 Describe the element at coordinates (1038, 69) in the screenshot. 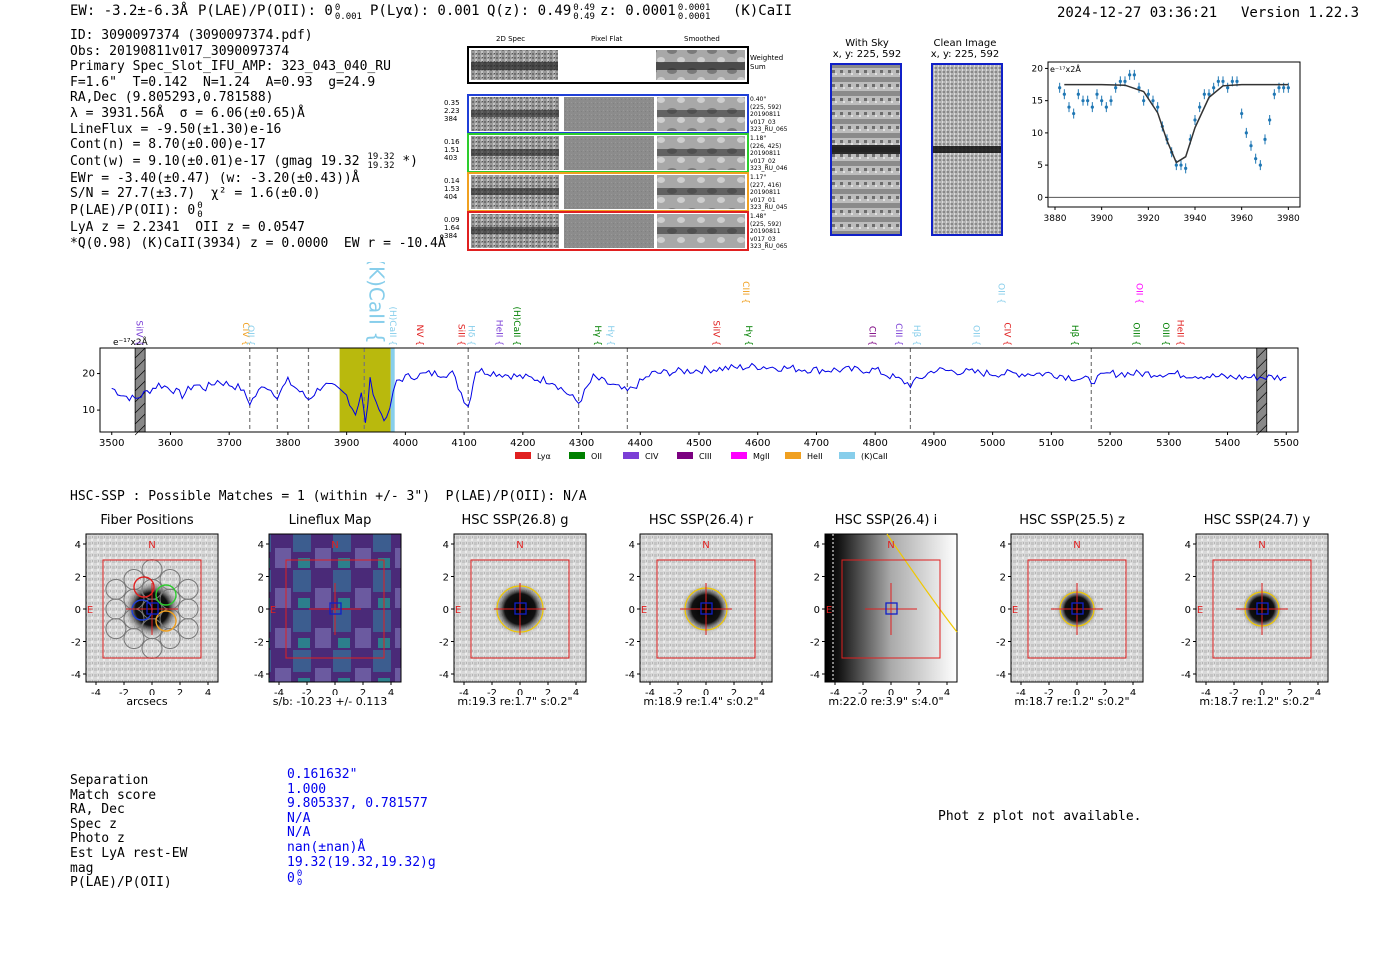

I see `zoom-ytick-label: 20` at that location.